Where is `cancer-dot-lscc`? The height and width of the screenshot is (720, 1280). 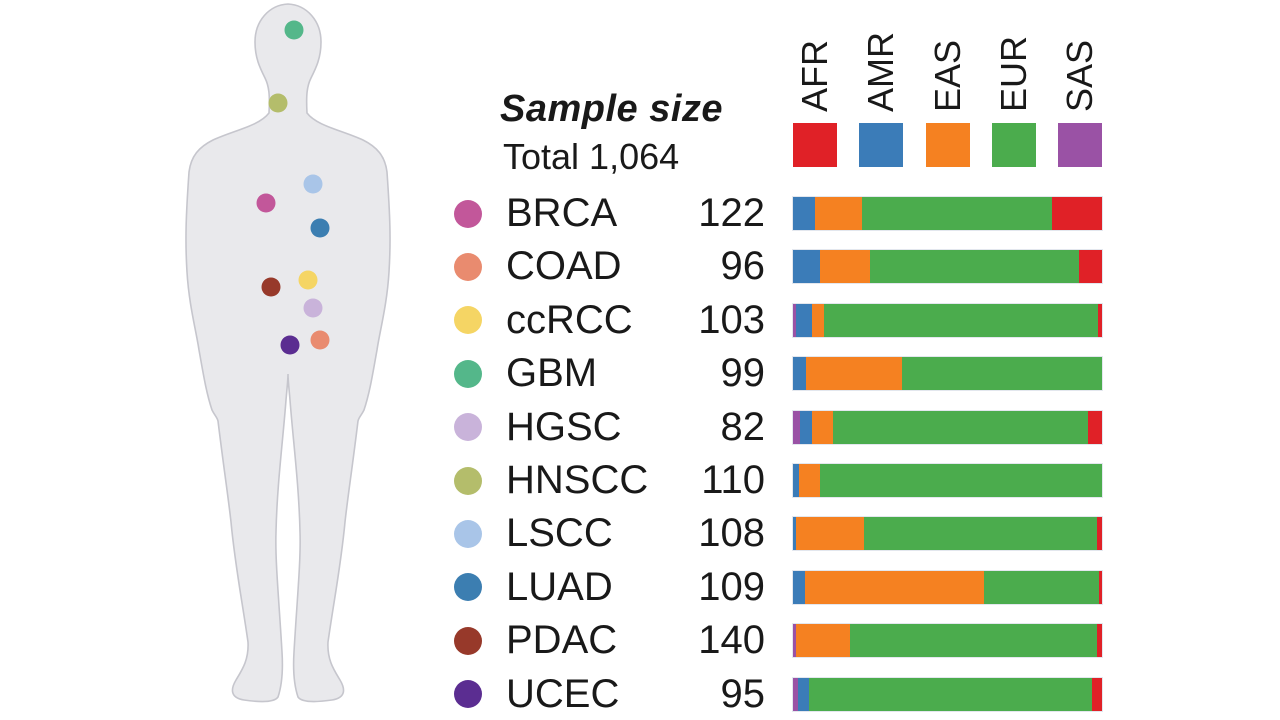
cancer-dot-lscc is located at coordinates (468, 533).